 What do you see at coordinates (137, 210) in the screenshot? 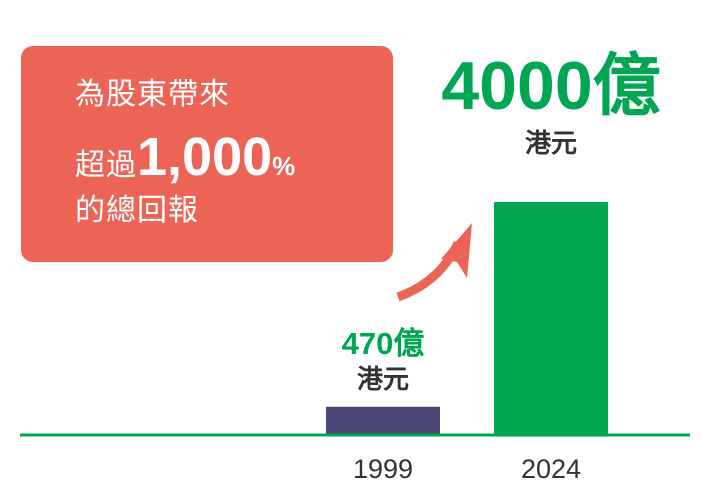
I see `callout-line3: 的總回報` at bounding box center [137, 210].